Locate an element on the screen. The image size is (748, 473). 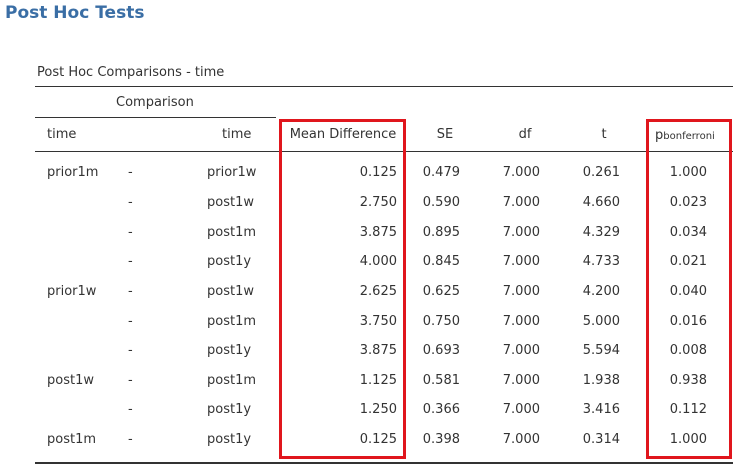
cell-t: 5.594 is located at coordinates (601, 350).